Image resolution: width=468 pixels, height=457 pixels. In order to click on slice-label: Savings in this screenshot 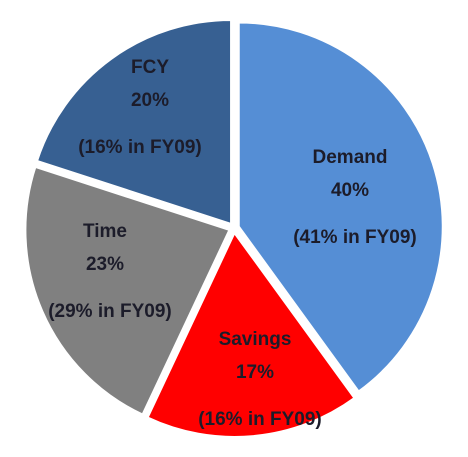, I will do `click(255, 339)`.